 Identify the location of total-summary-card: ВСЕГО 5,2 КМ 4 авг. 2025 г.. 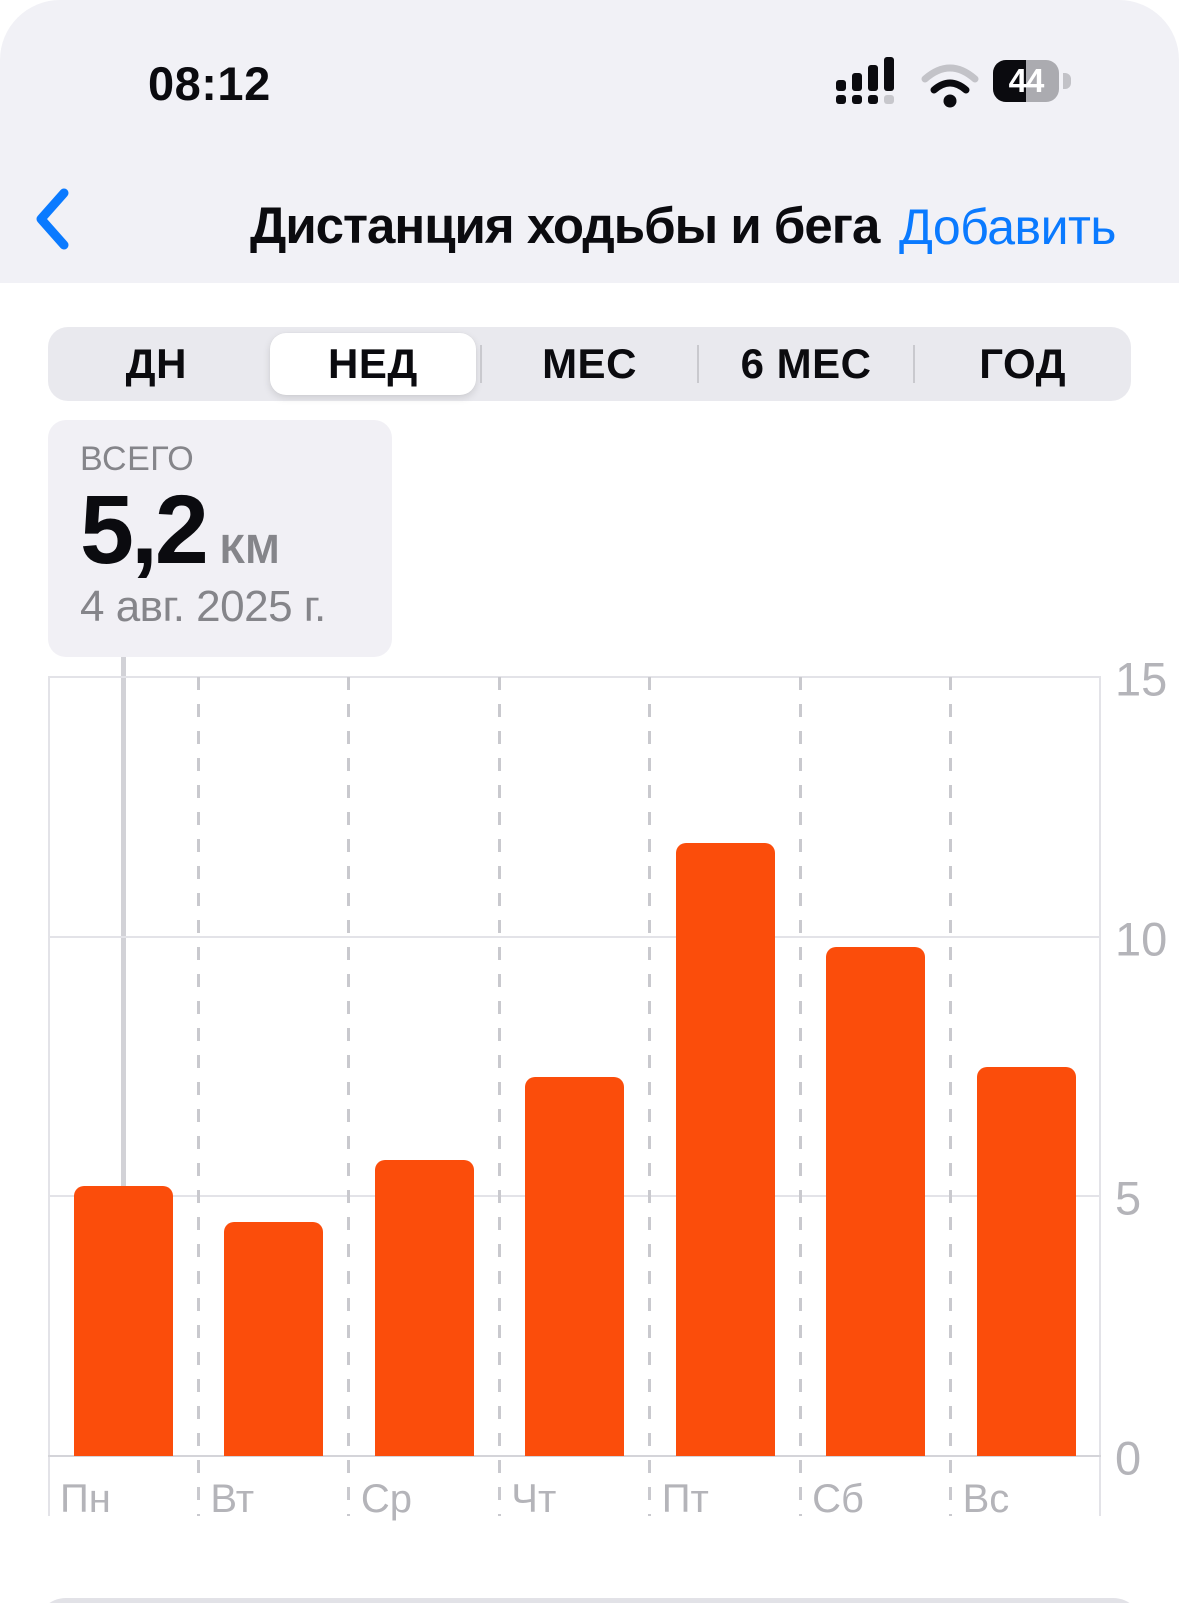
(220, 538).